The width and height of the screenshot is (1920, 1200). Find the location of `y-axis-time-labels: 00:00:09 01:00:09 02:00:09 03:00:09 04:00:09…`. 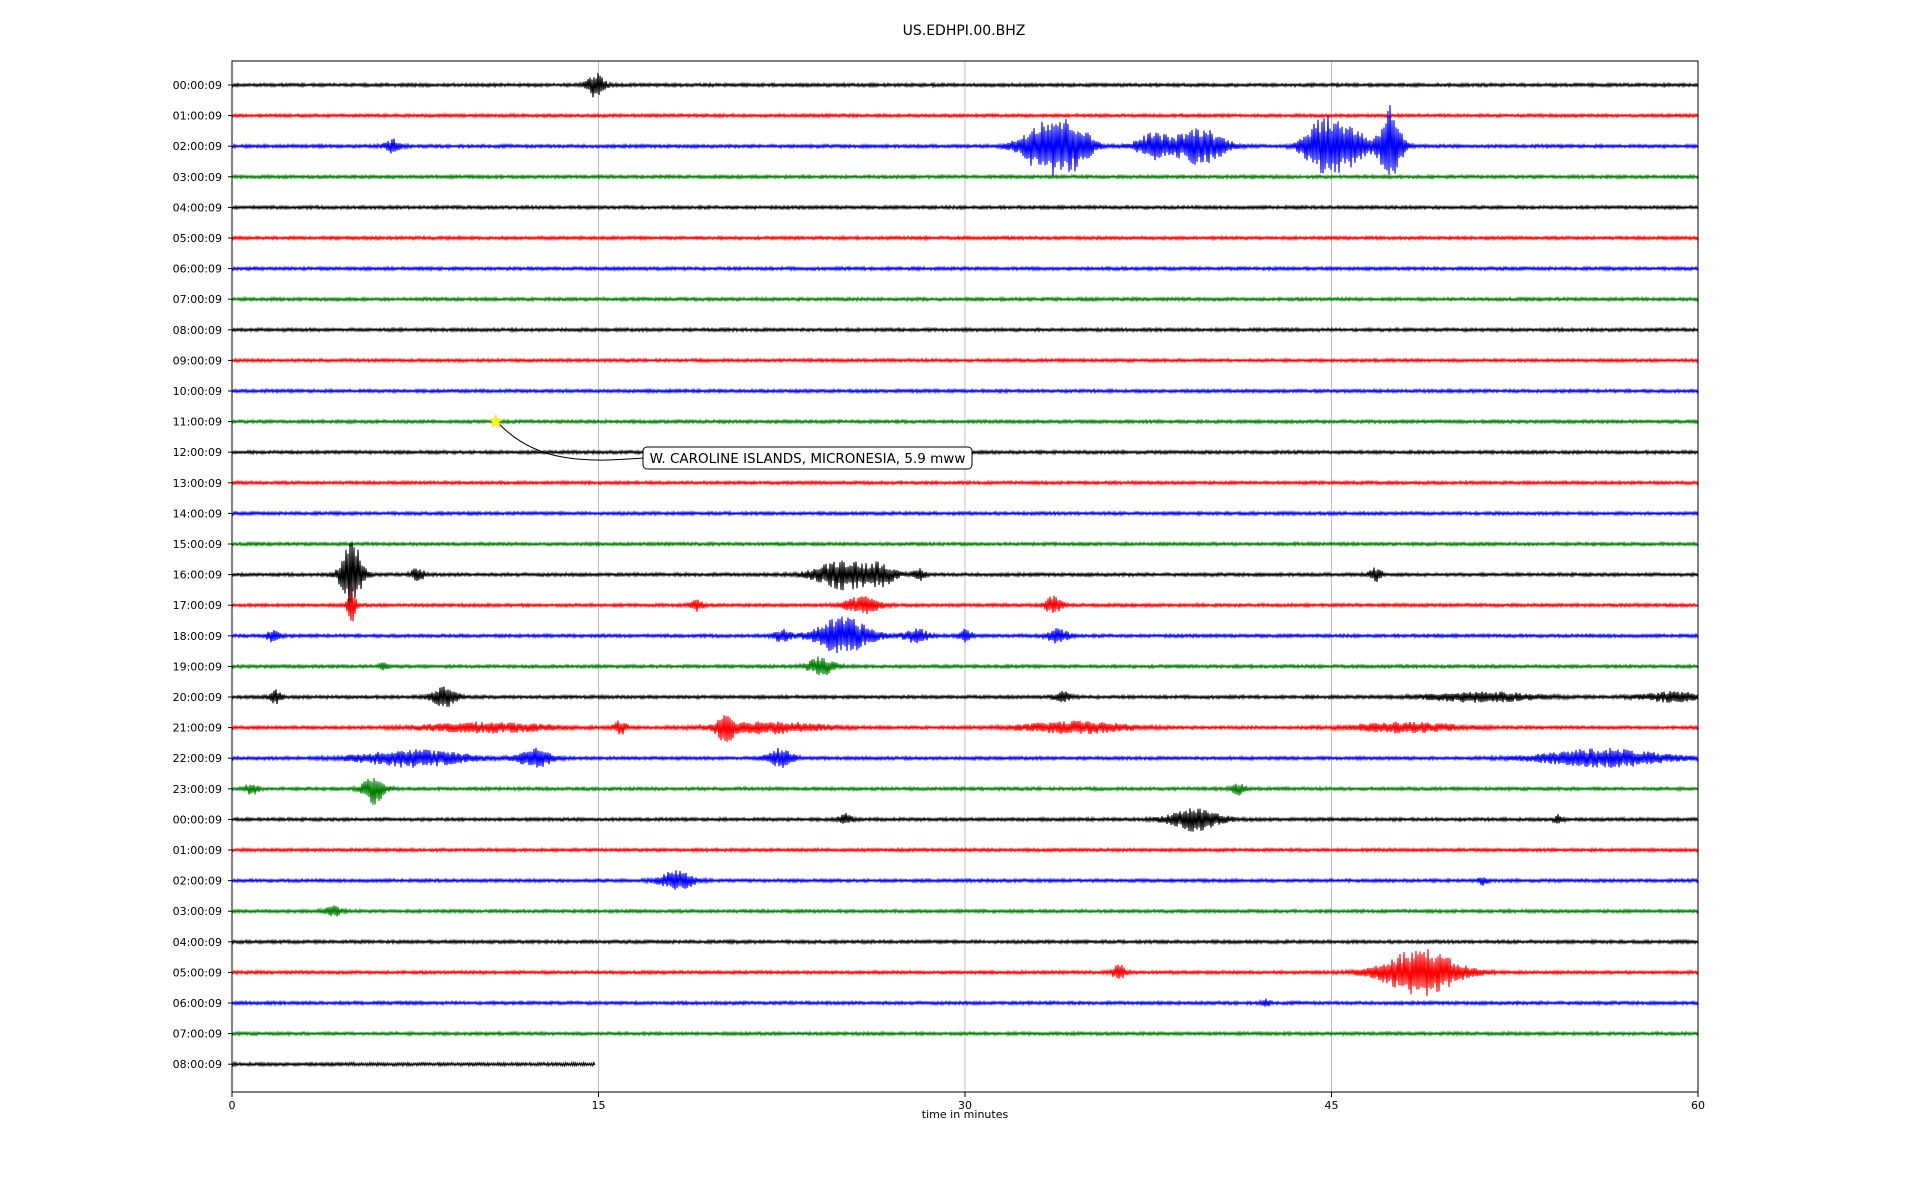

y-axis-time-labels: 00:00:09 01:00:09 02:00:09 03:00:09 04:00:09… is located at coordinates (202, 575).